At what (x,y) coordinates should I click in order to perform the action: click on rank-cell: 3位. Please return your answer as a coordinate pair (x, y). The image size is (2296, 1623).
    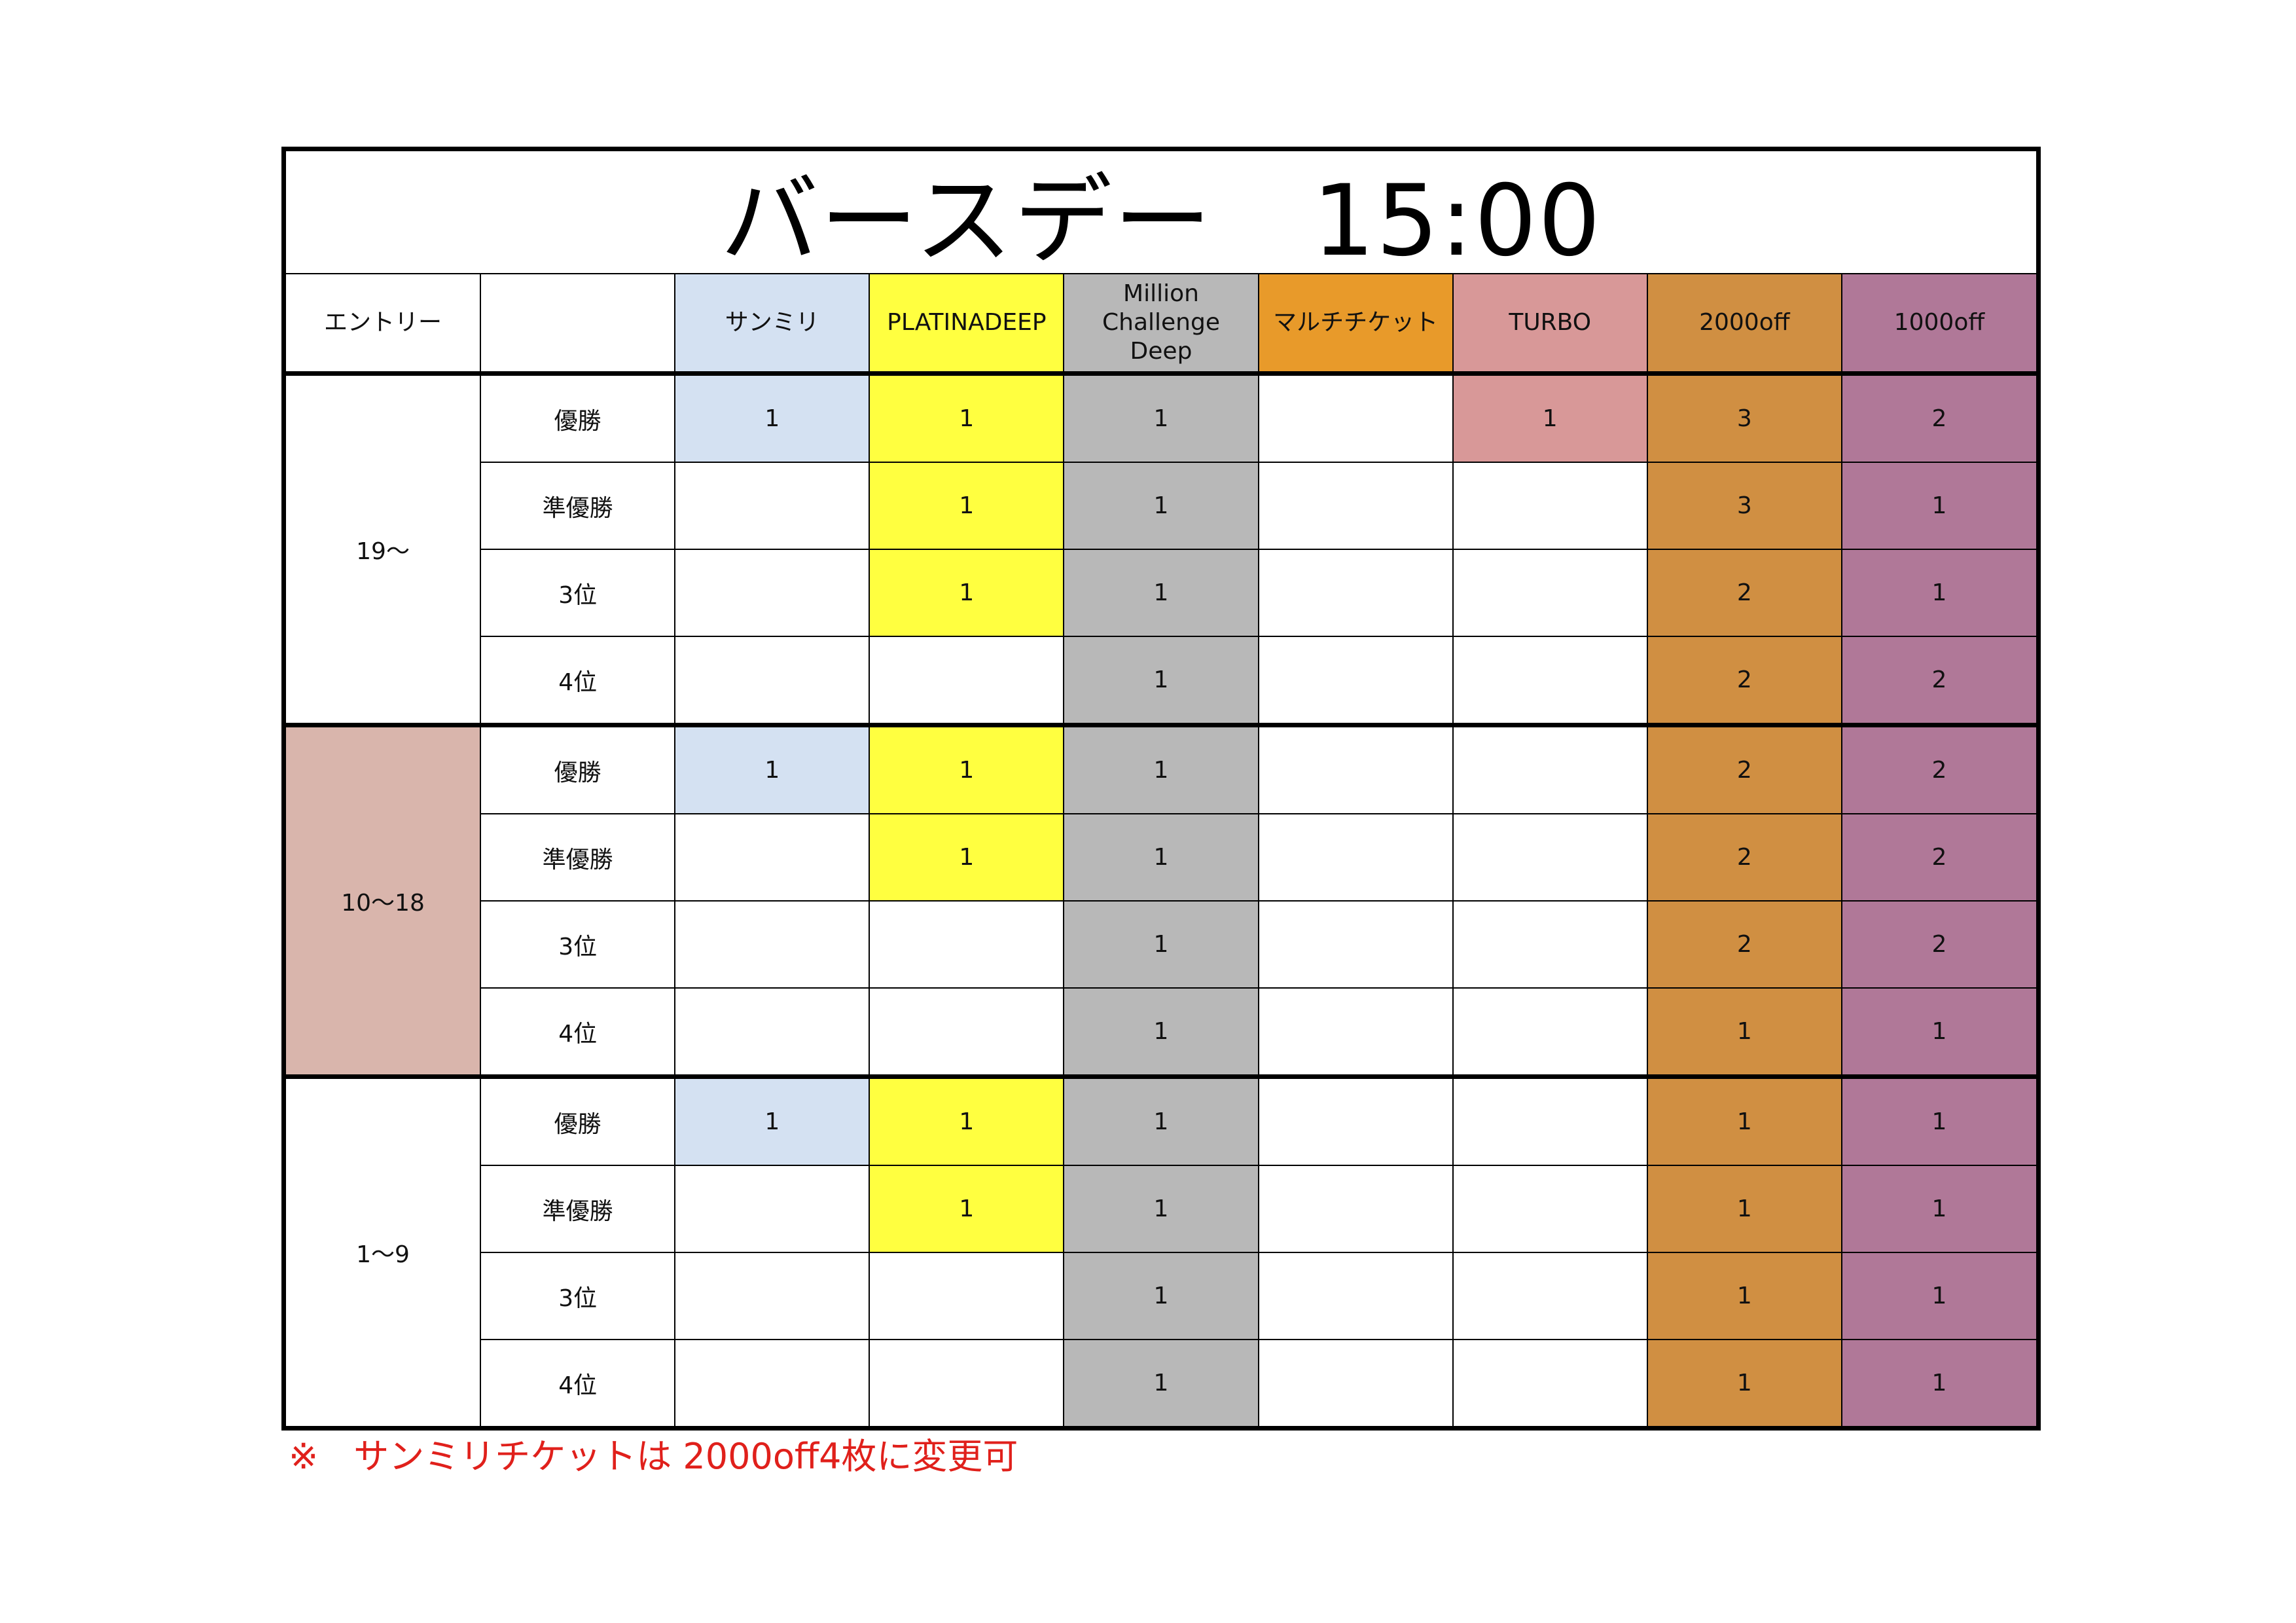
    Looking at the image, I should click on (578, 593).